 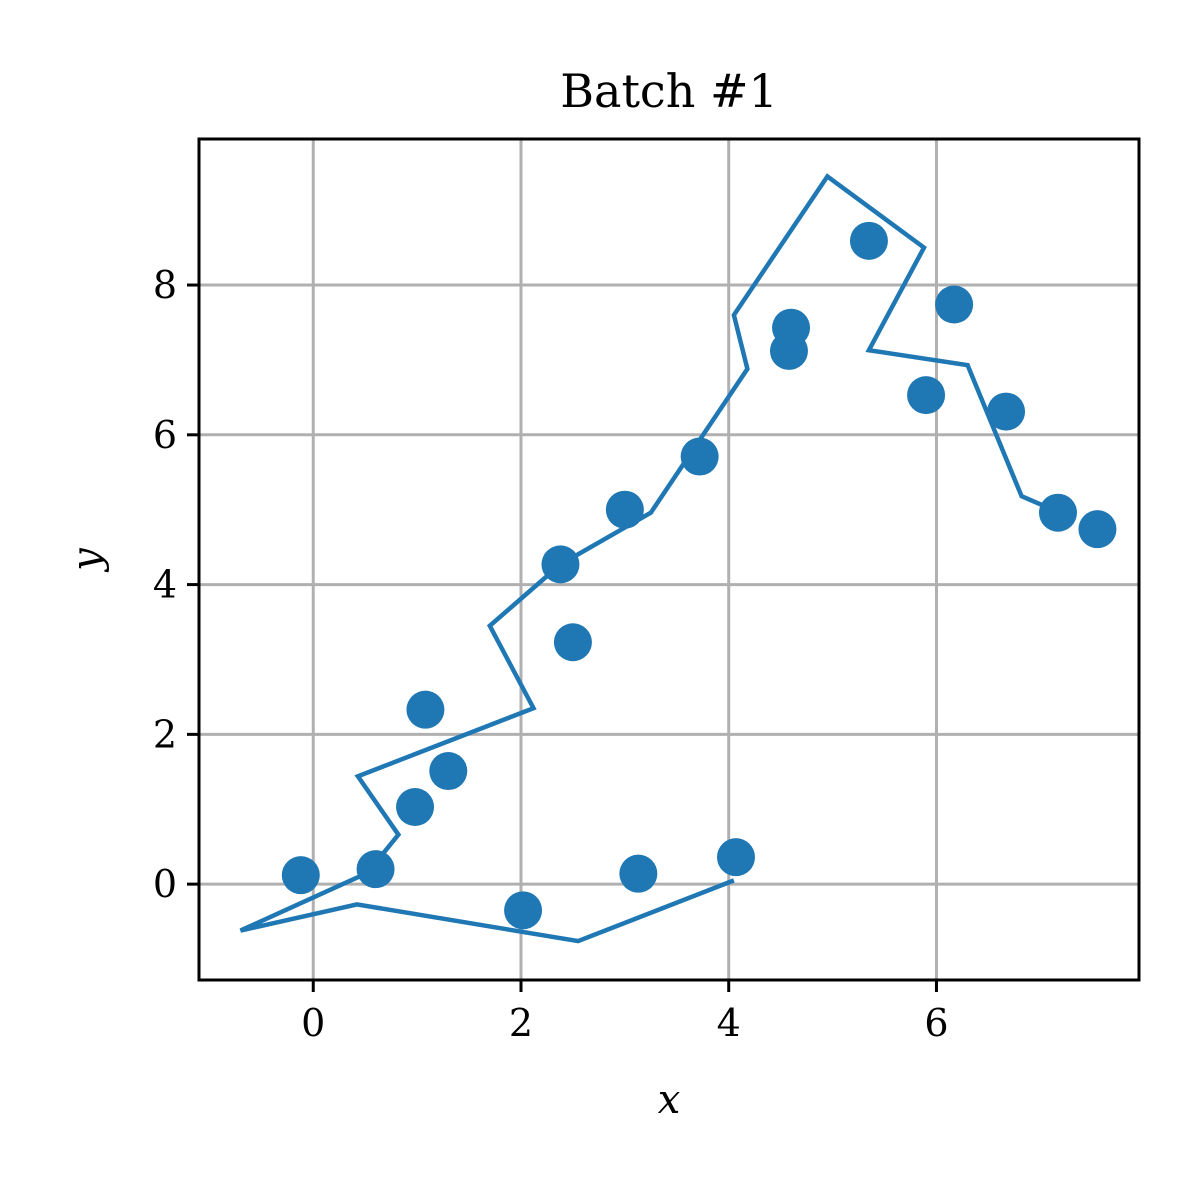 What do you see at coordinates (165, 884) in the screenshot?
I see `y-tick-label: 0` at bounding box center [165, 884].